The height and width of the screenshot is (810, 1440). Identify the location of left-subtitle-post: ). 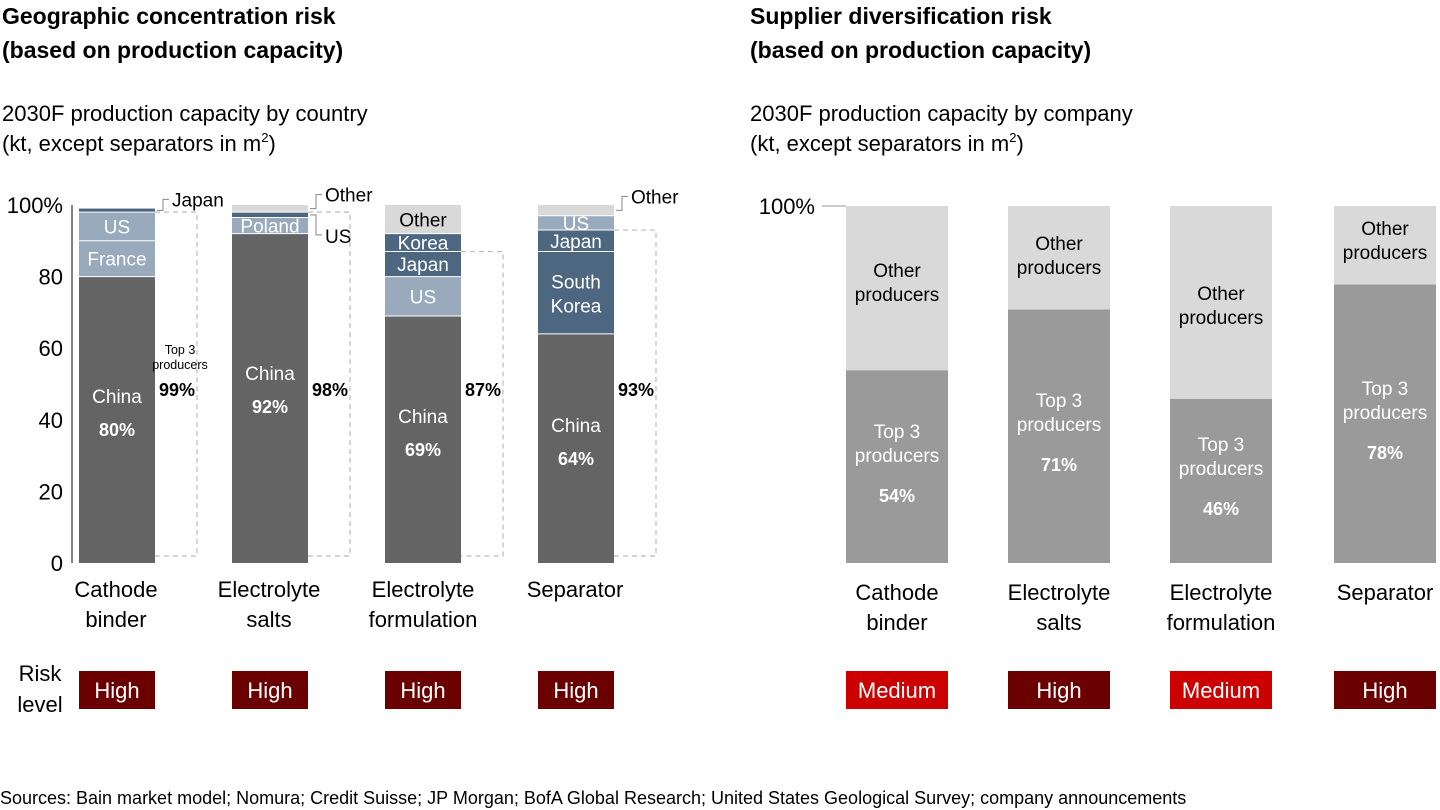
(271, 143).